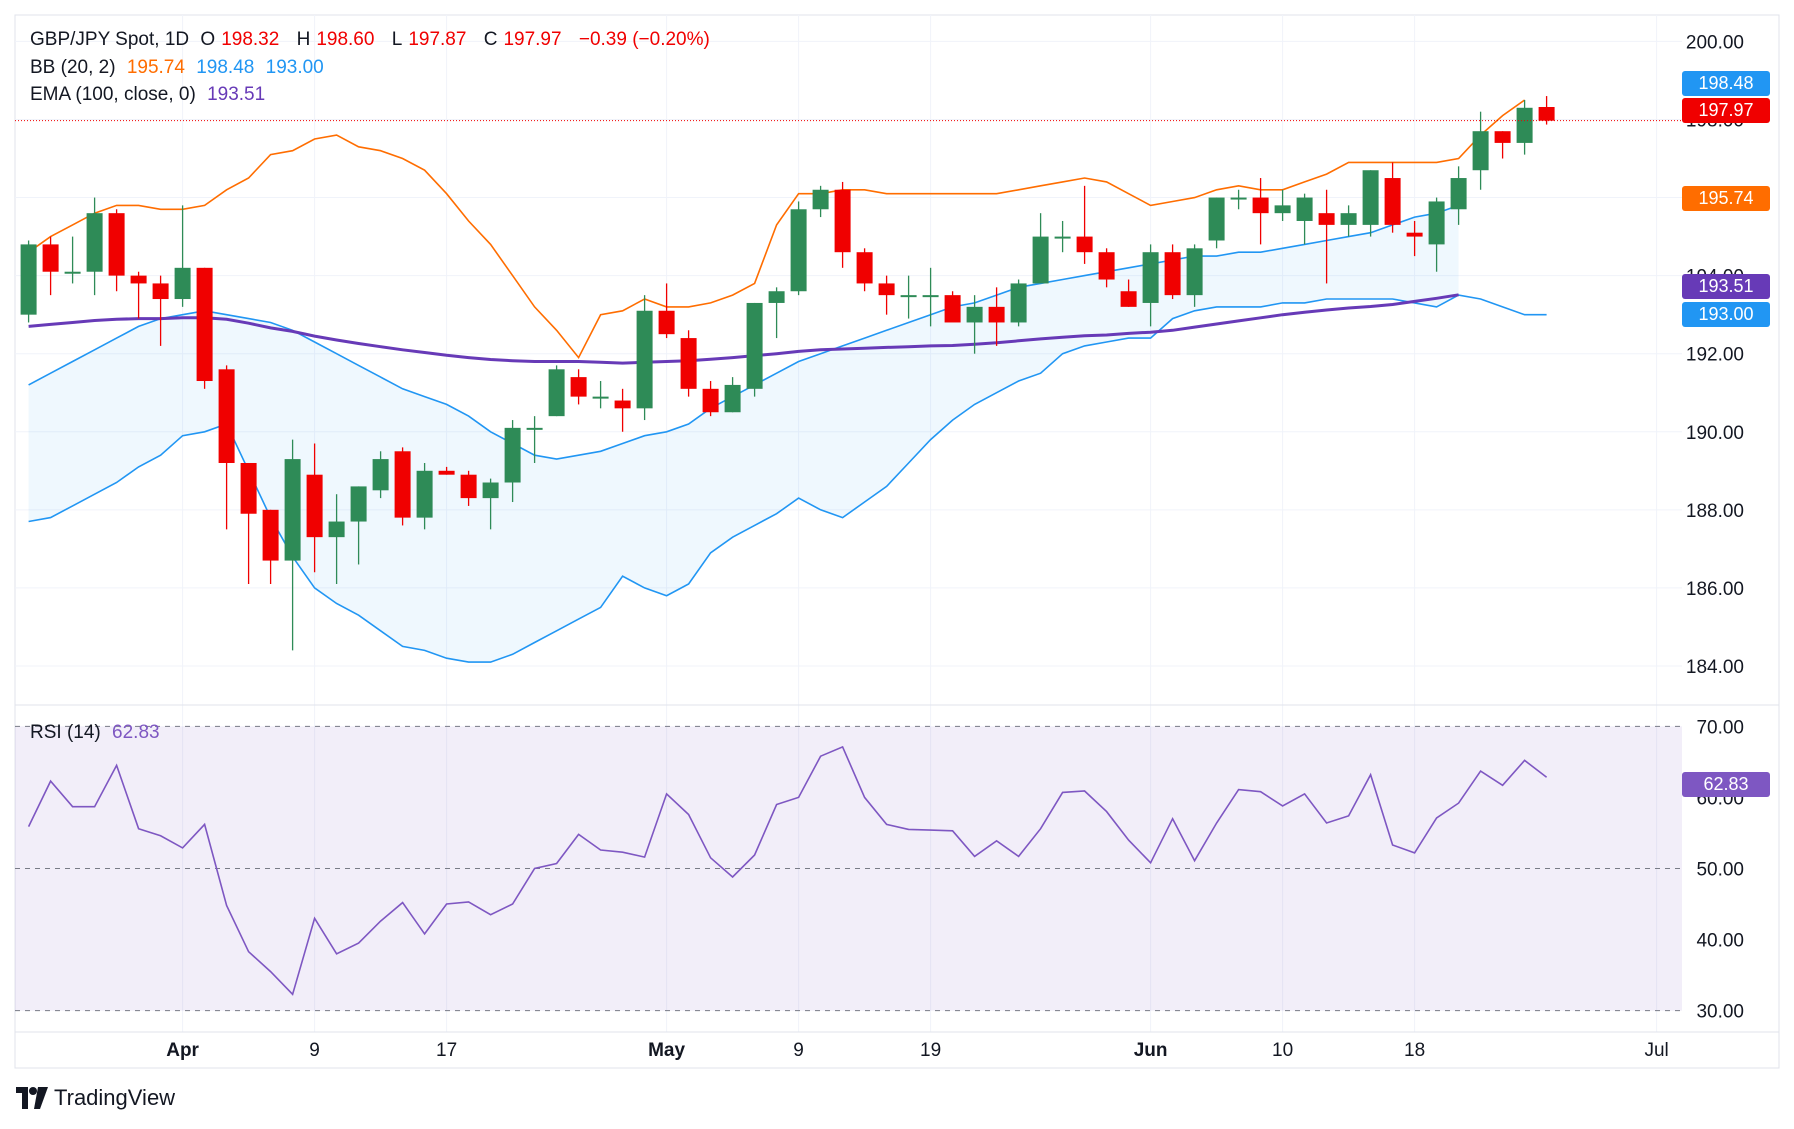 This screenshot has height=1129, width=1794. I want to click on tradingview-brand: TradingView, so click(95, 1098).